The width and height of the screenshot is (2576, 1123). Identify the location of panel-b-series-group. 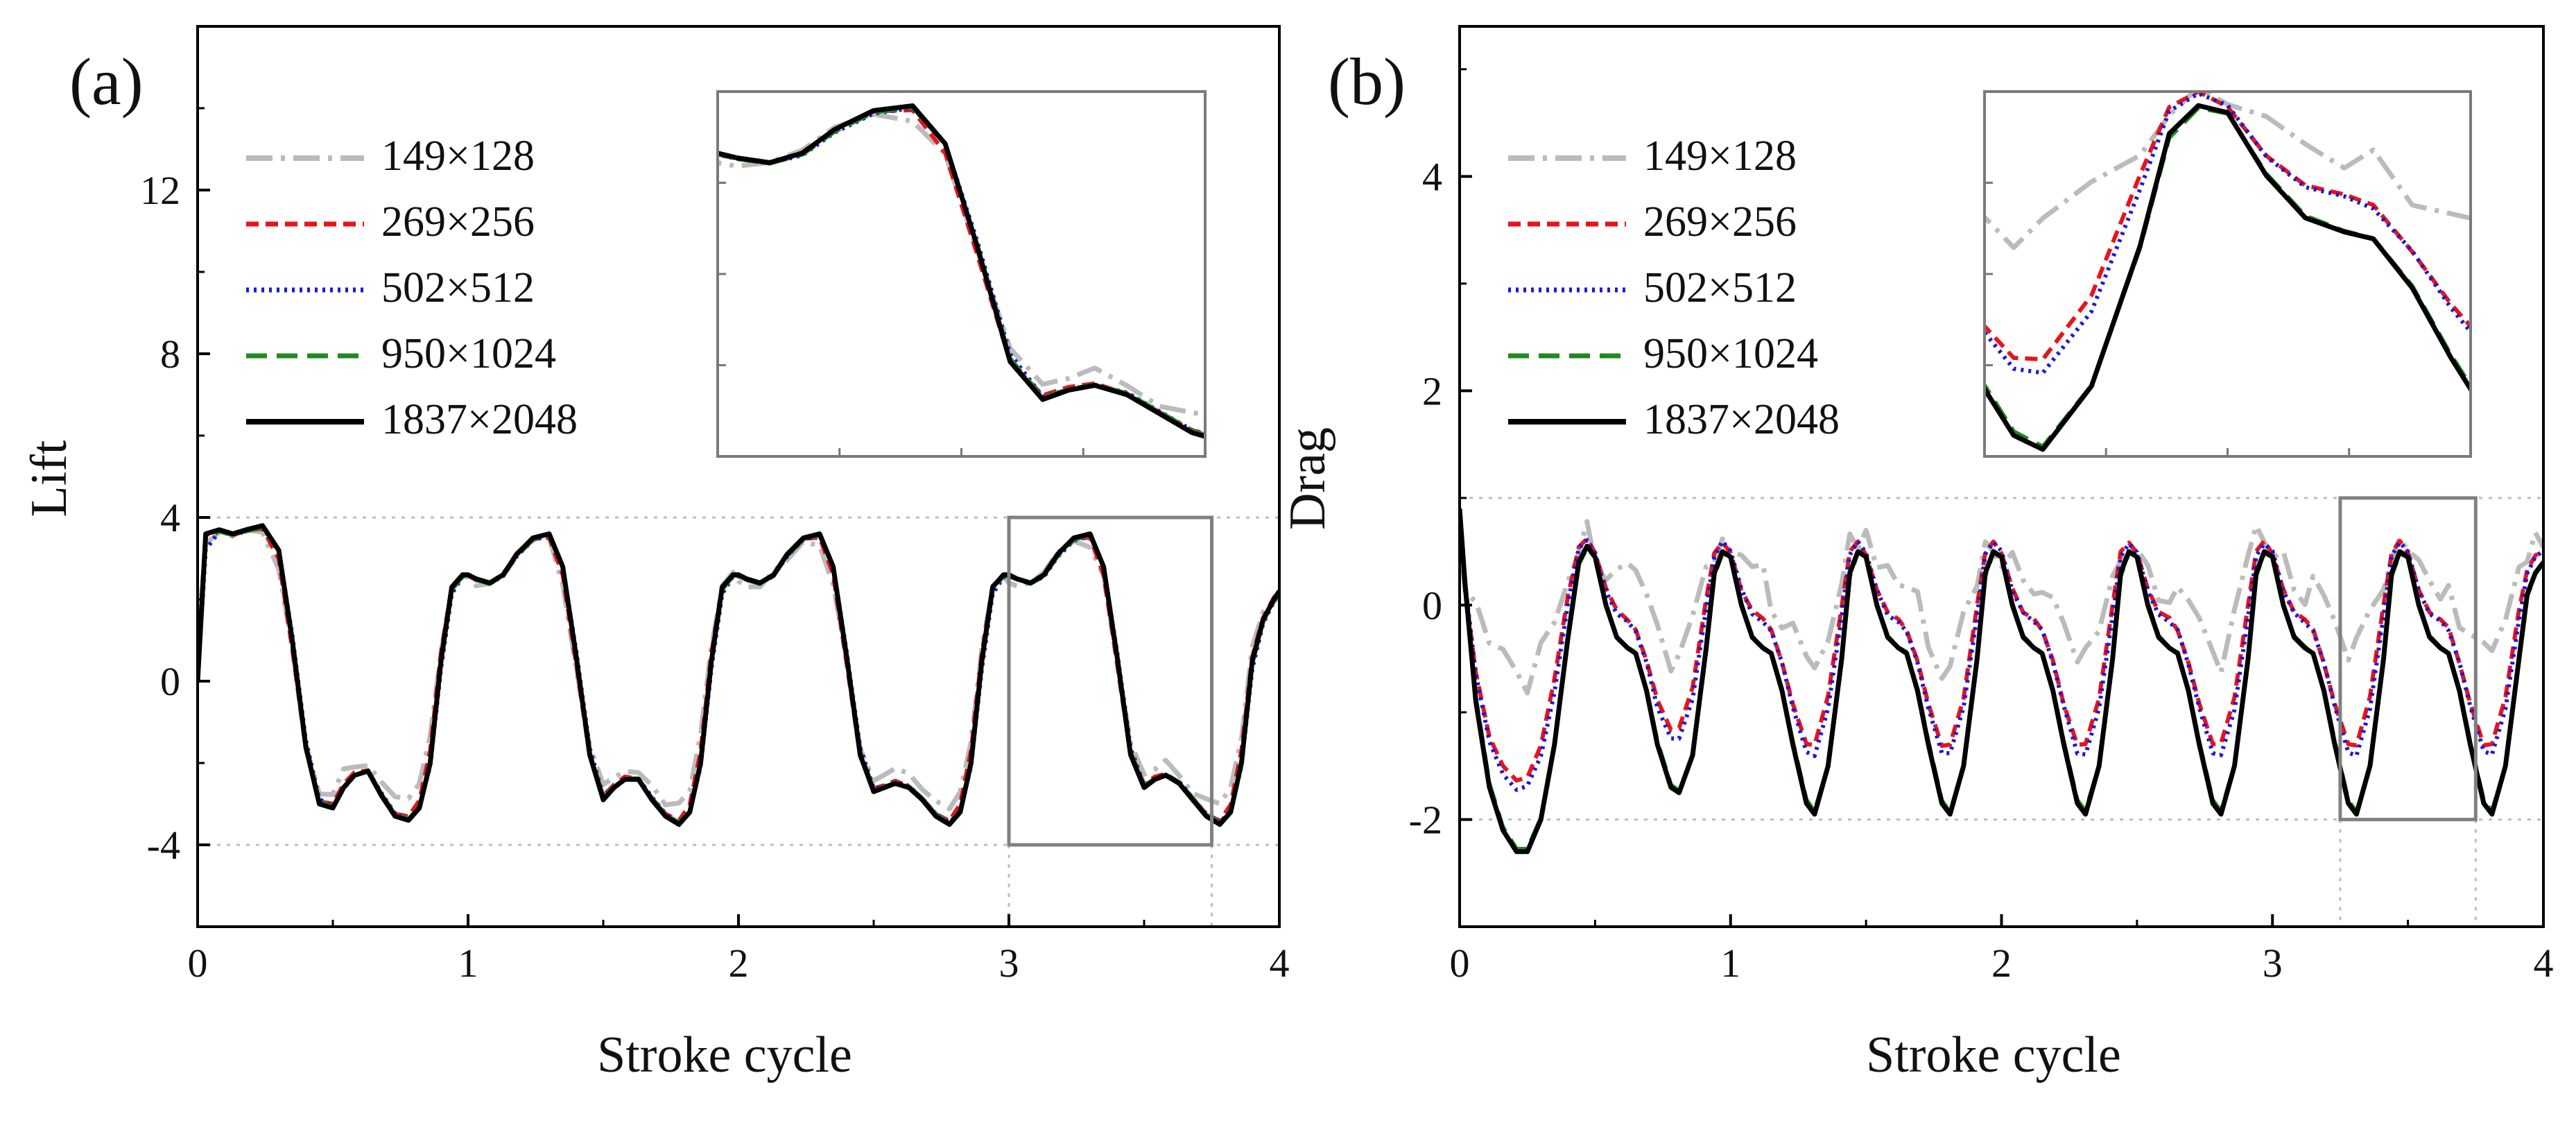
(2001, 681).